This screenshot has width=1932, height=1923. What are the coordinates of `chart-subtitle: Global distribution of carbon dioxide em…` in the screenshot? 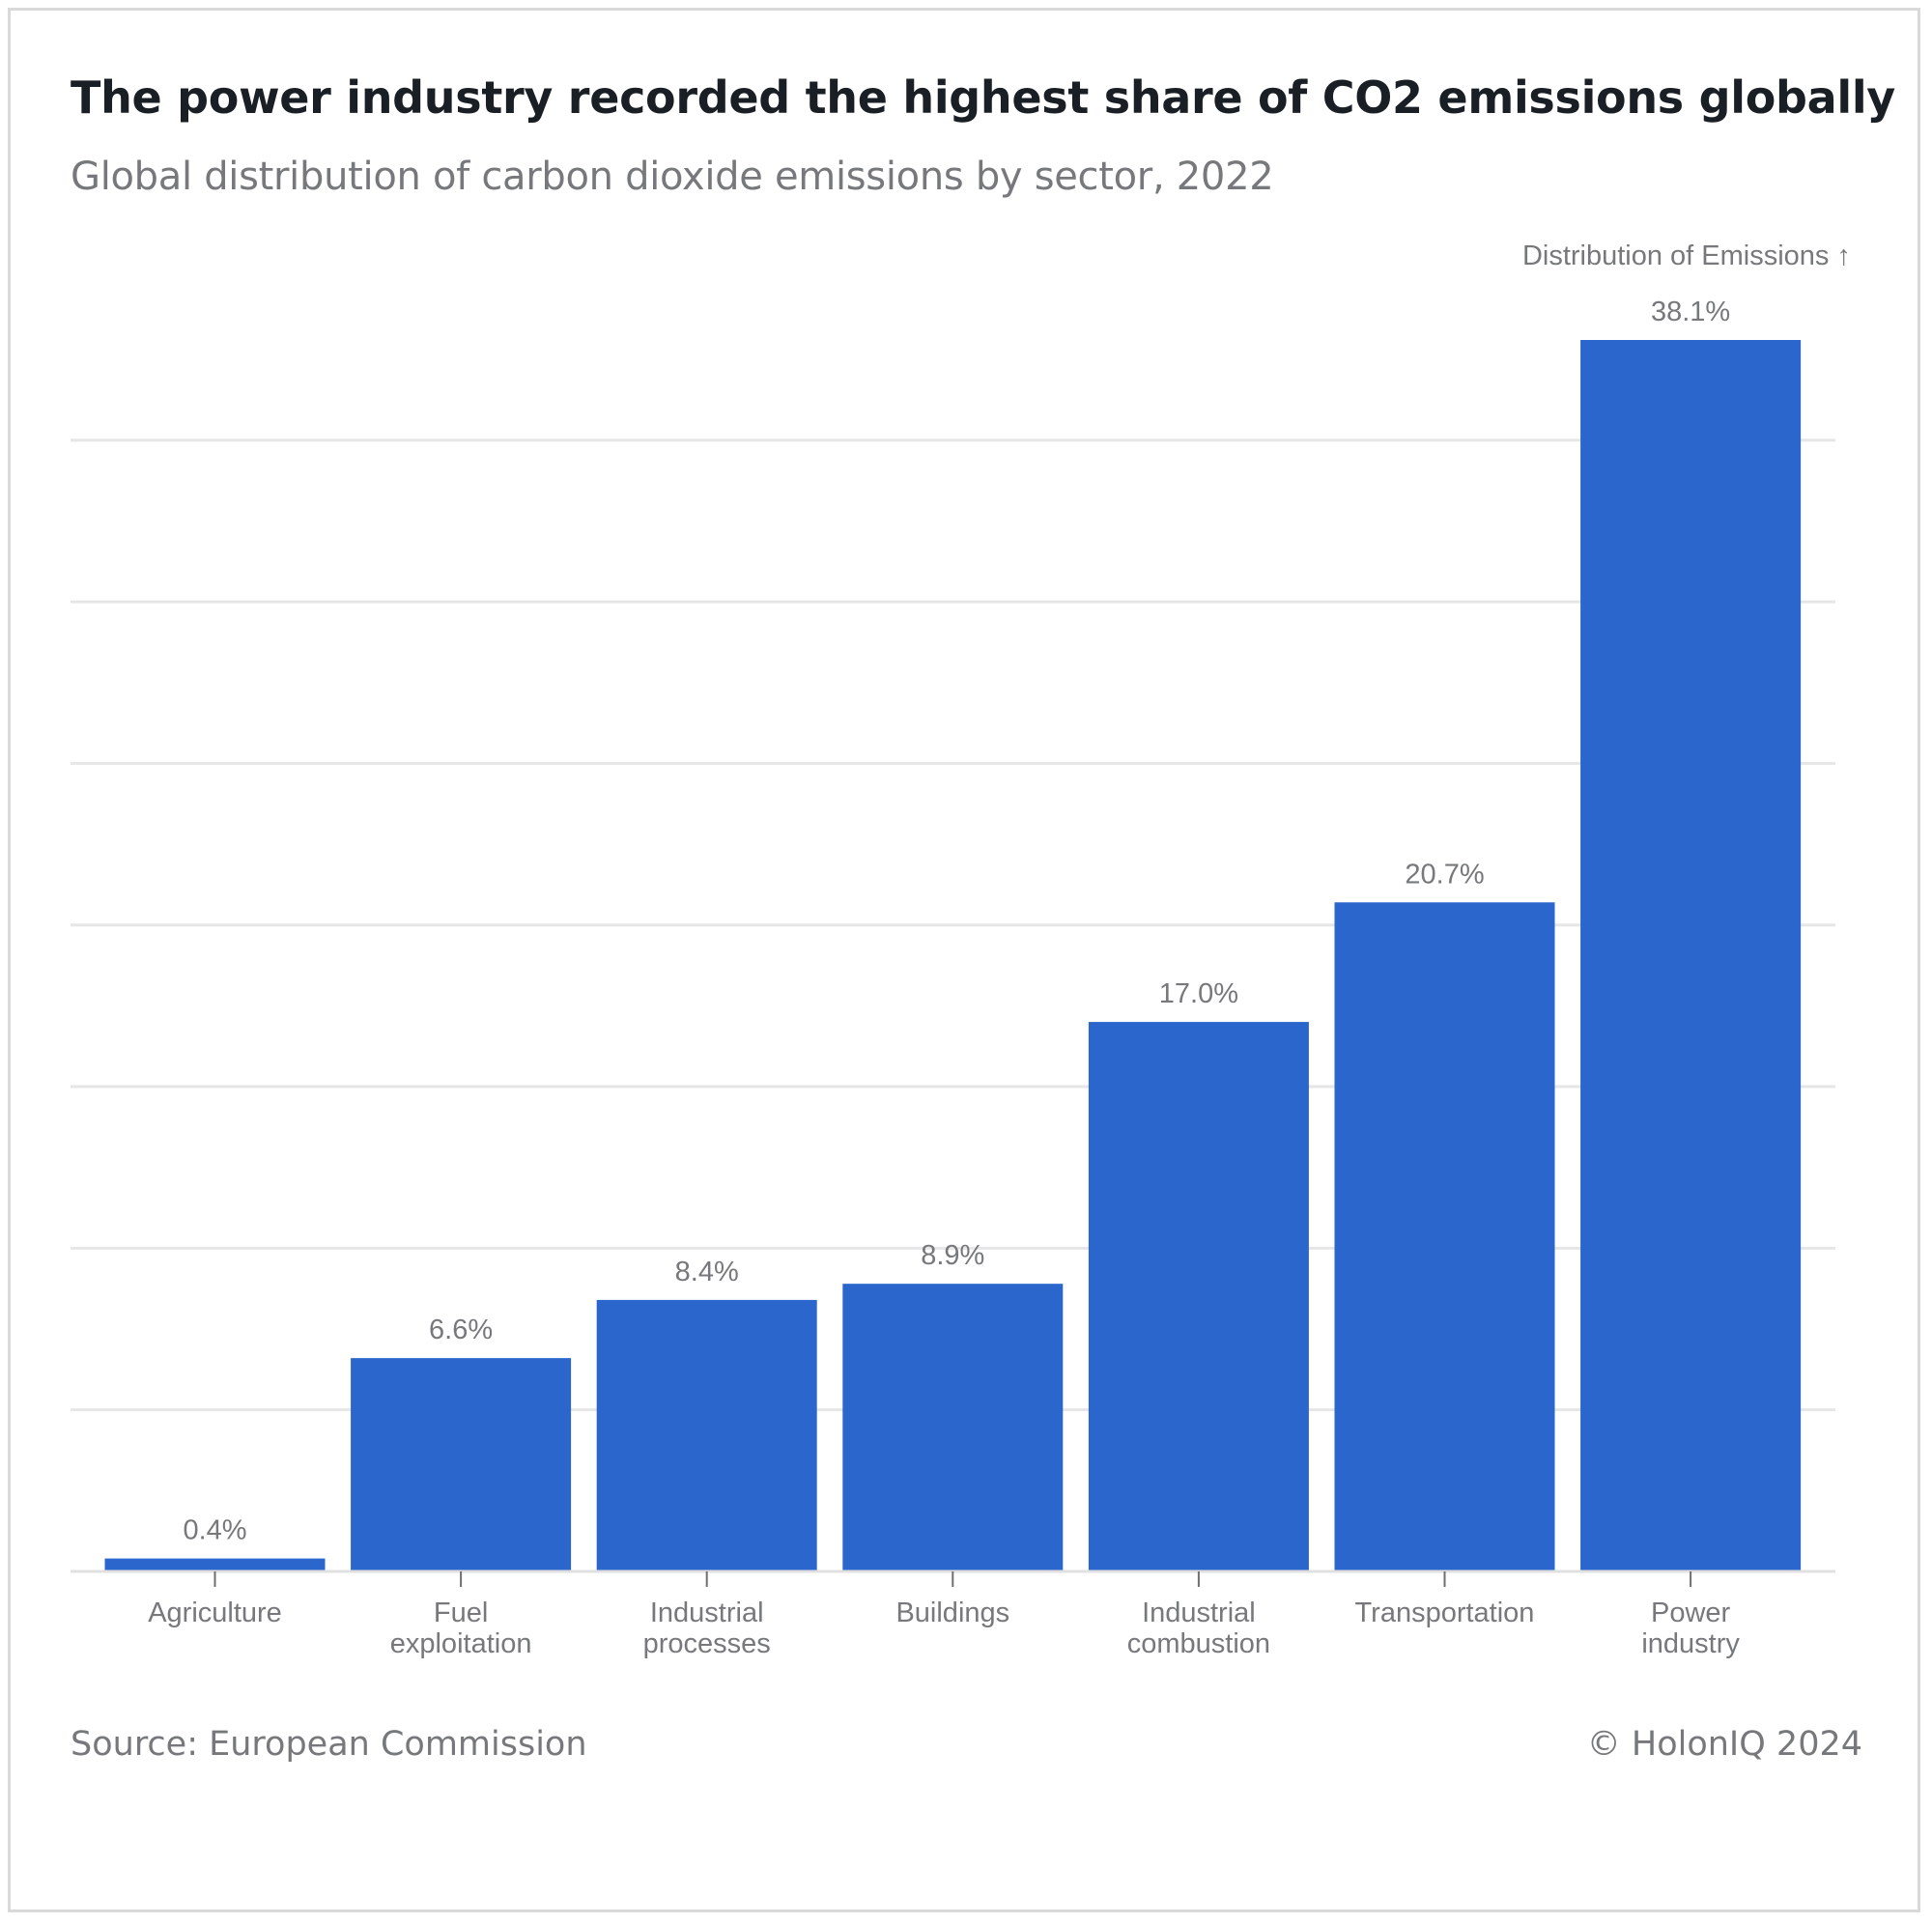 It's located at (672, 177).